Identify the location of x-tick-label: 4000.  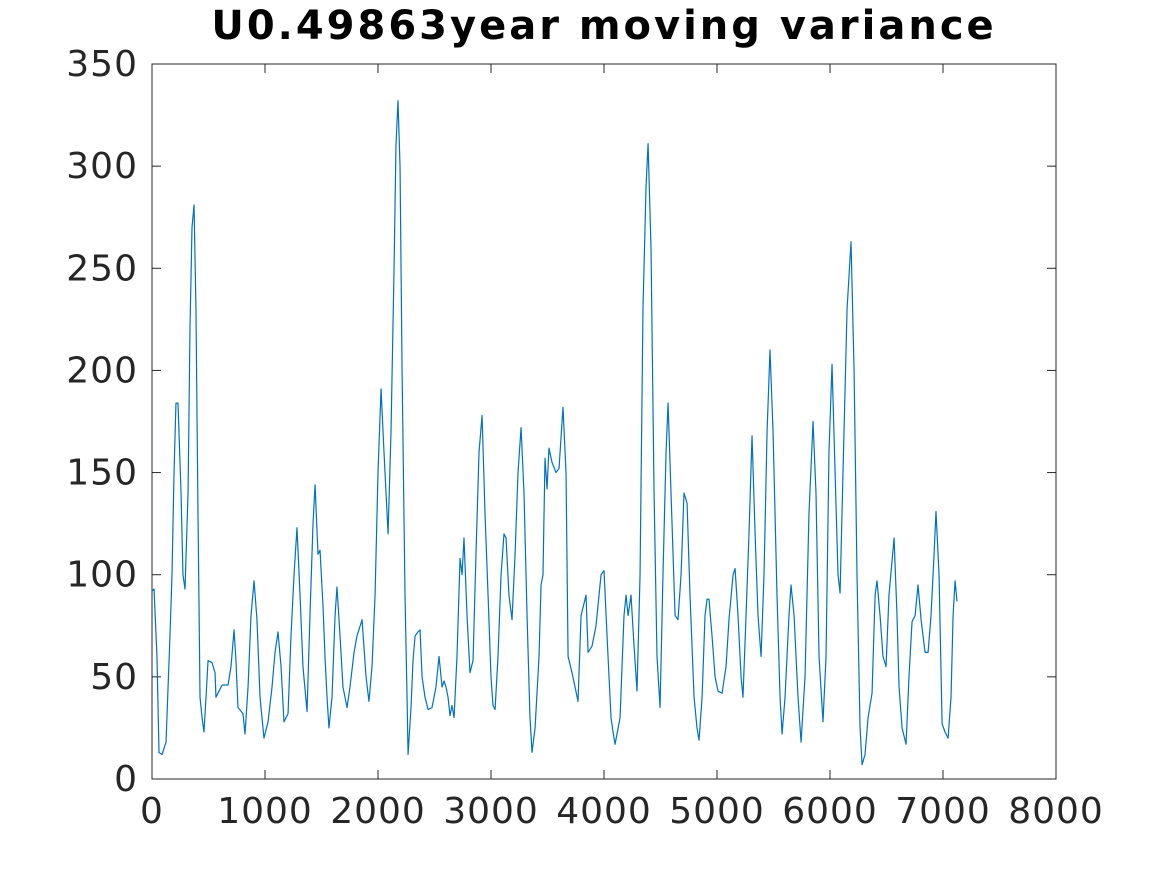
(604, 811).